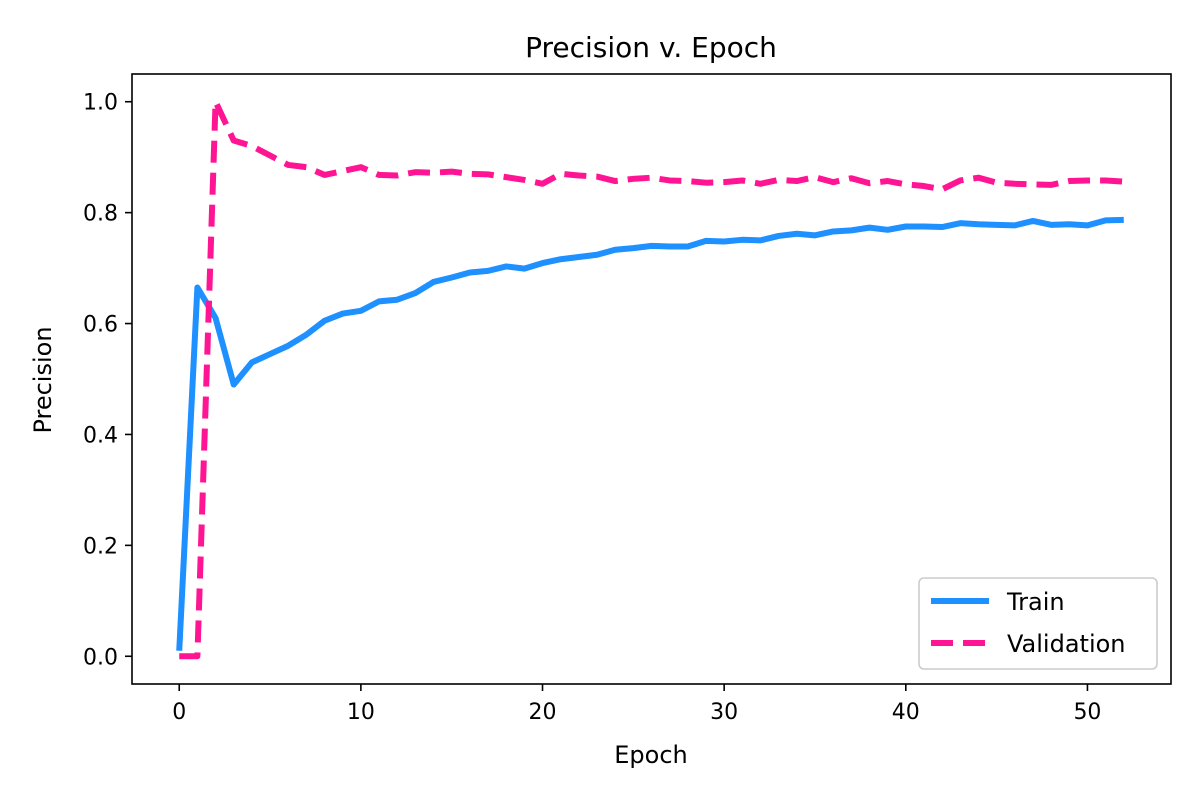 This screenshot has width=1200, height=800. Describe the element at coordinates (100, 103) in the screenshot. I see `y-tick-label: 1.0` at that location.